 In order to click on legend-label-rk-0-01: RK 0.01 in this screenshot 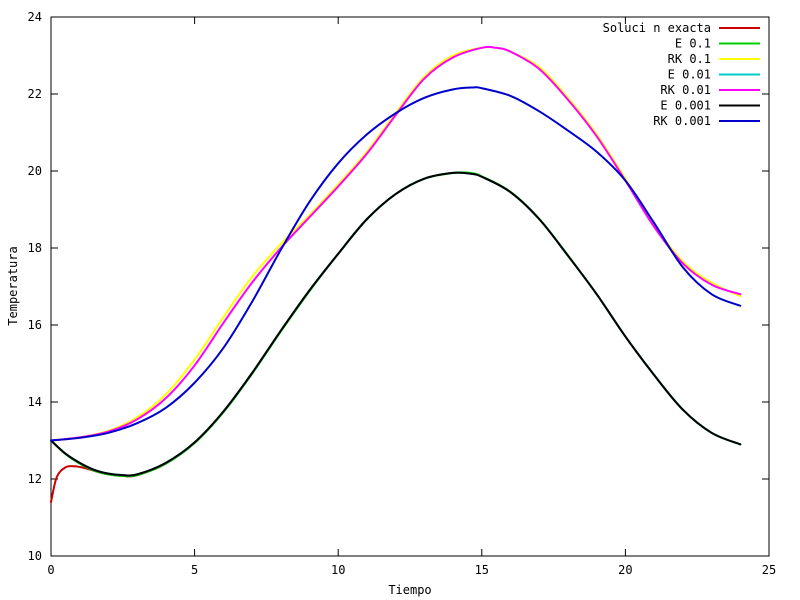, I will do `click(685, 90)`.